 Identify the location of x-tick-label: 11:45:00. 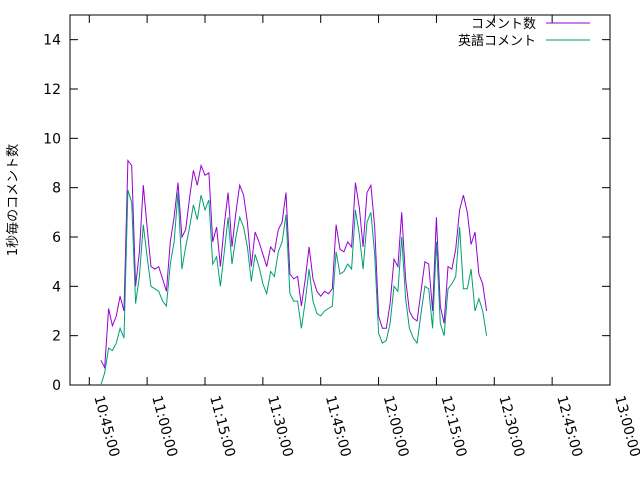
(338, 426).